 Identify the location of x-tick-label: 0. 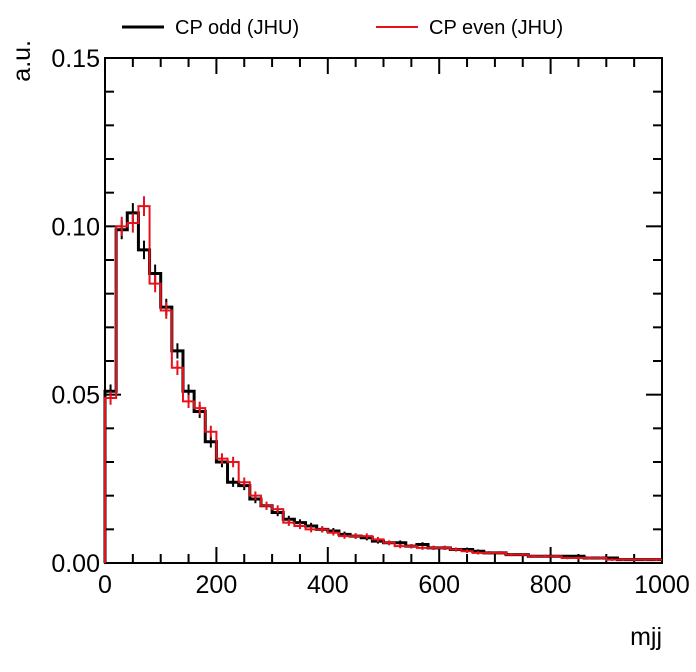
(105, 585).